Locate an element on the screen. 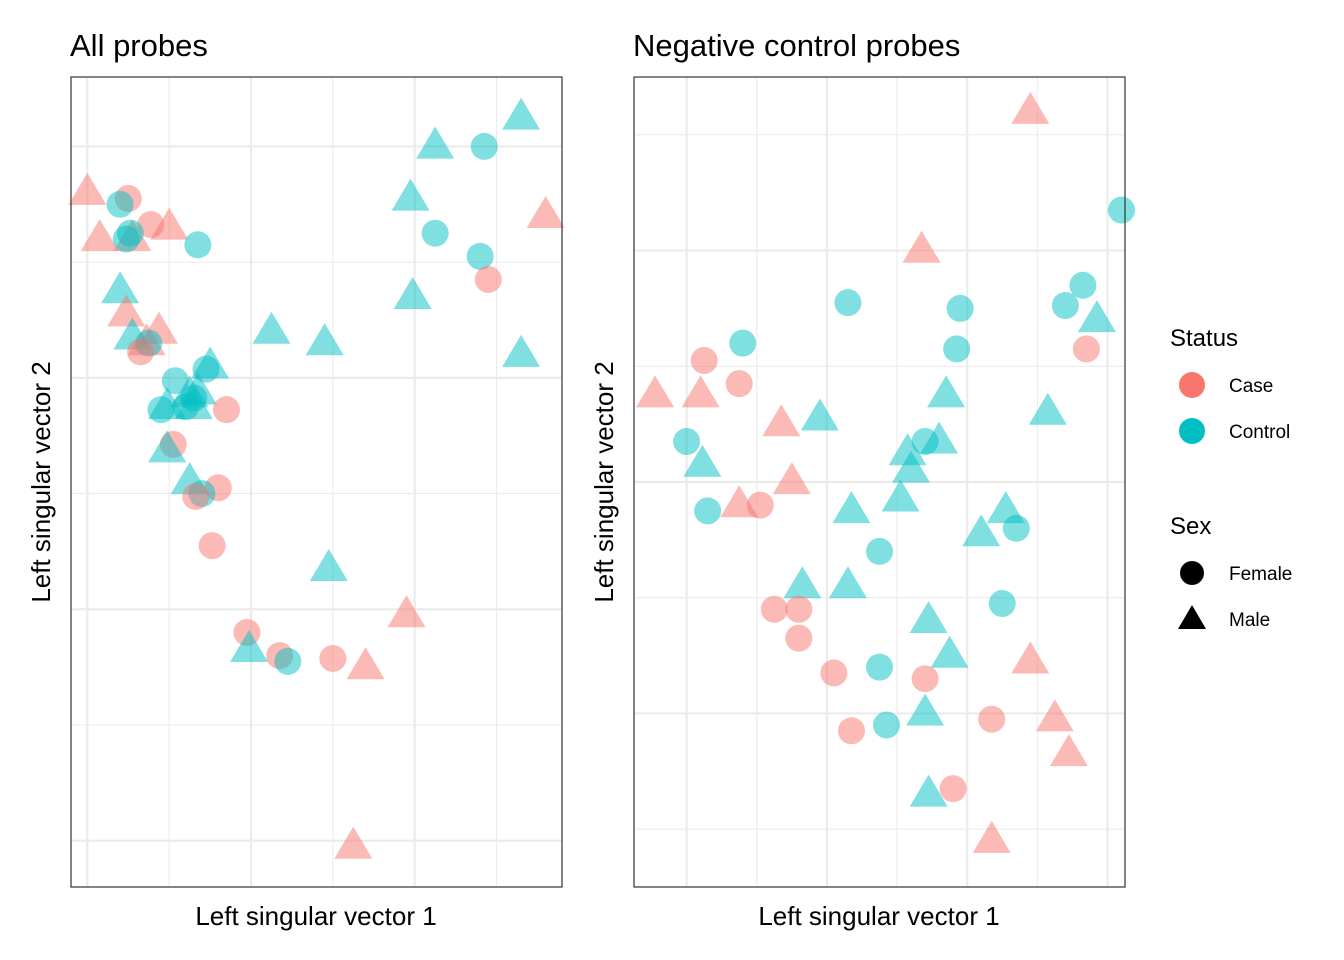 The height and width of the screenshot is (960, 1344). panel-title: Negative control probes is located at coordinates (796, 45).